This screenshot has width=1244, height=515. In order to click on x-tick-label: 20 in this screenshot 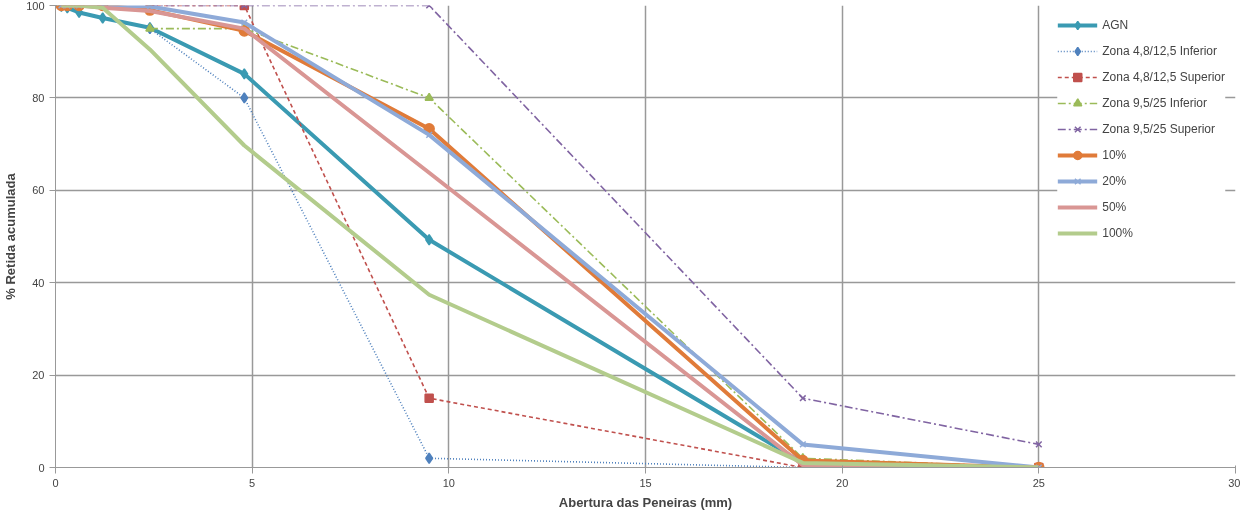, I will do `click(842, 482)`.